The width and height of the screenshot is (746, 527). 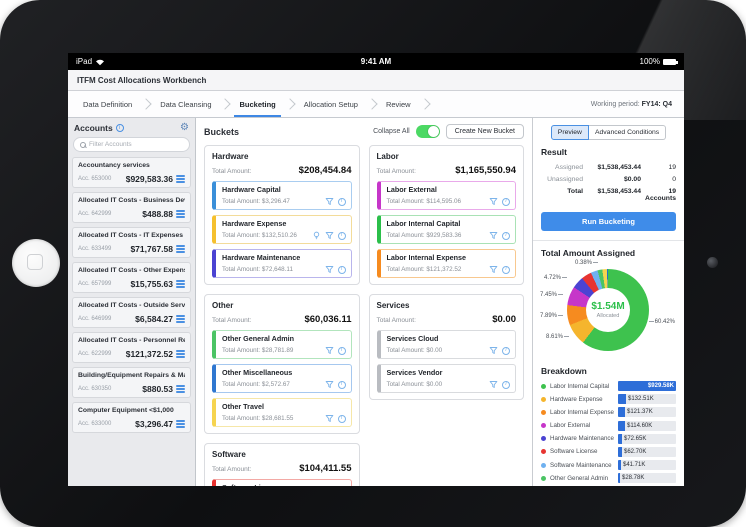 I want to click on bucket-card: Other Travel Total Amount: $28,681.55, so click(x=282, y=412).